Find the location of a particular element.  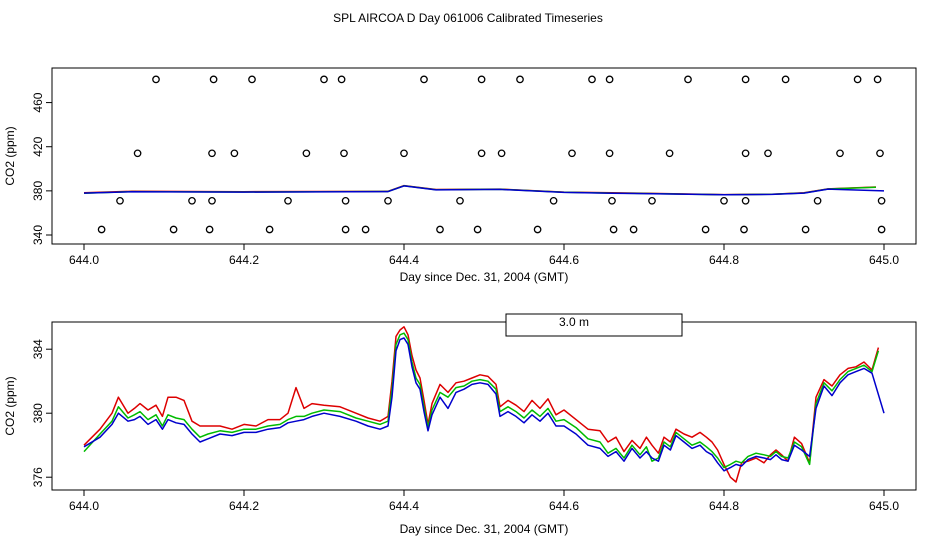

y-tick-label: 340 is located at coordinates (38, 235).